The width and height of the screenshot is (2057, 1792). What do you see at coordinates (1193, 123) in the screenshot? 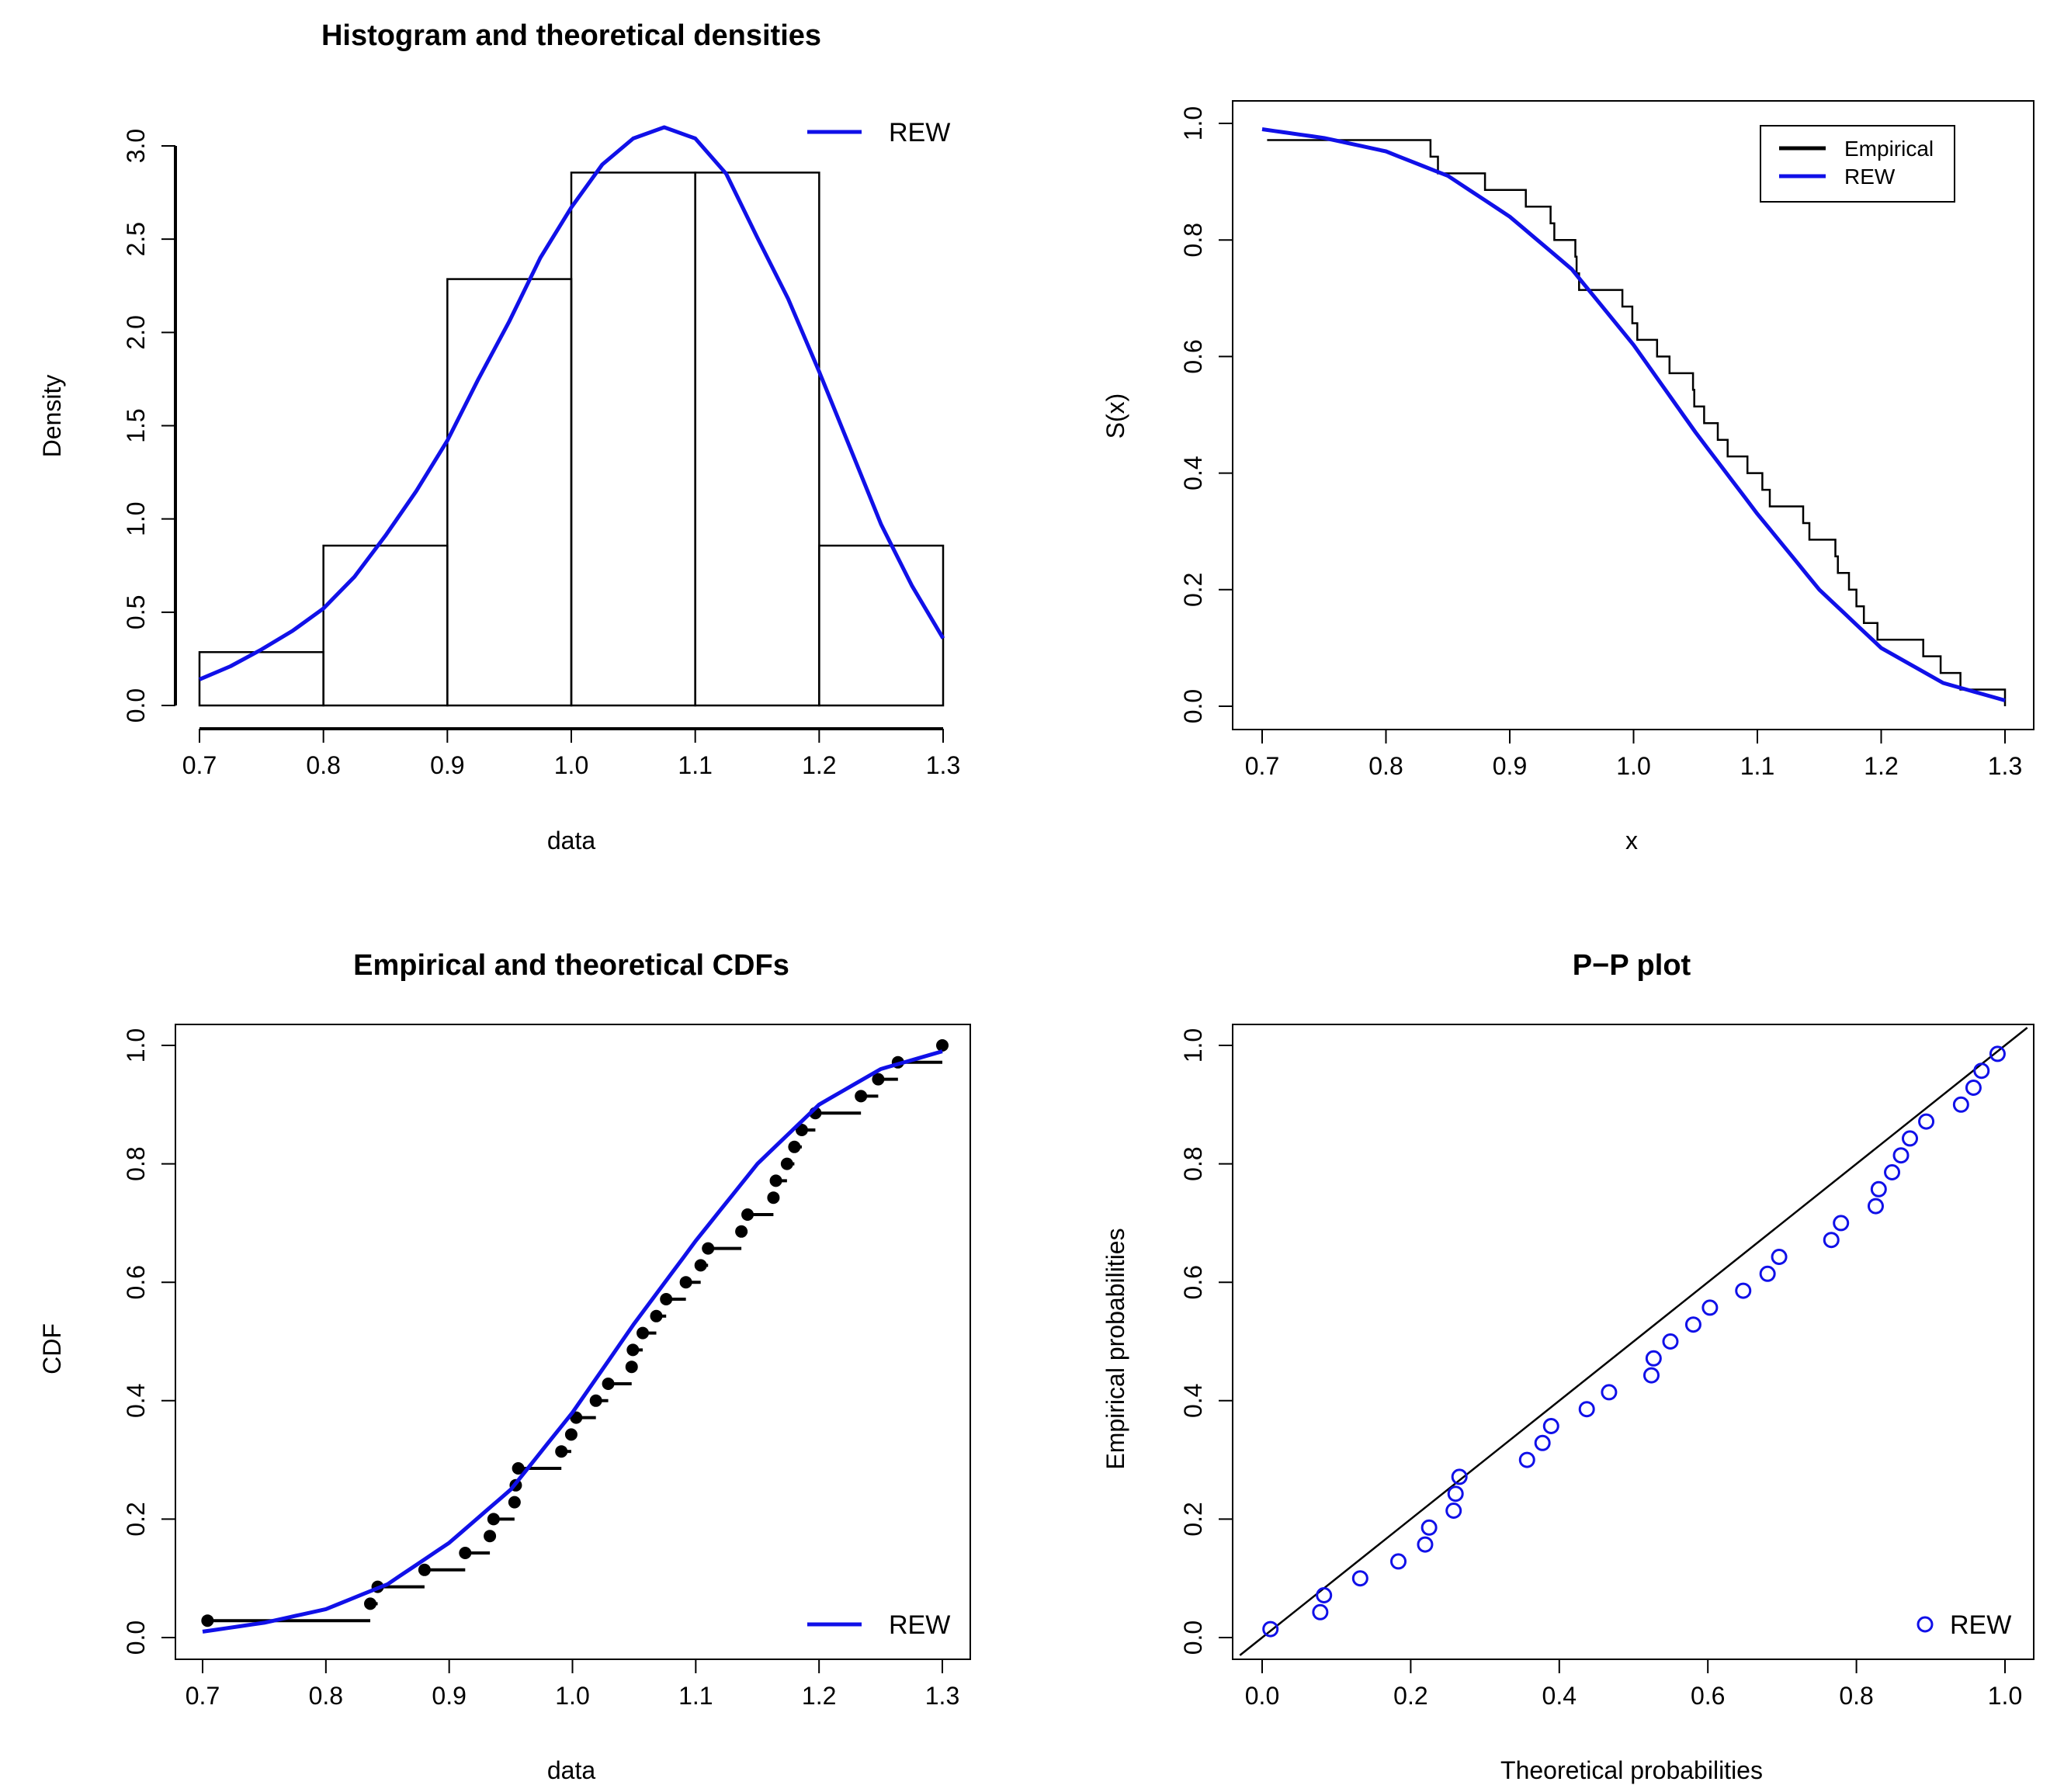
I see `survival-y-tick-label: 1.0` at bounding box center [1193, 123].